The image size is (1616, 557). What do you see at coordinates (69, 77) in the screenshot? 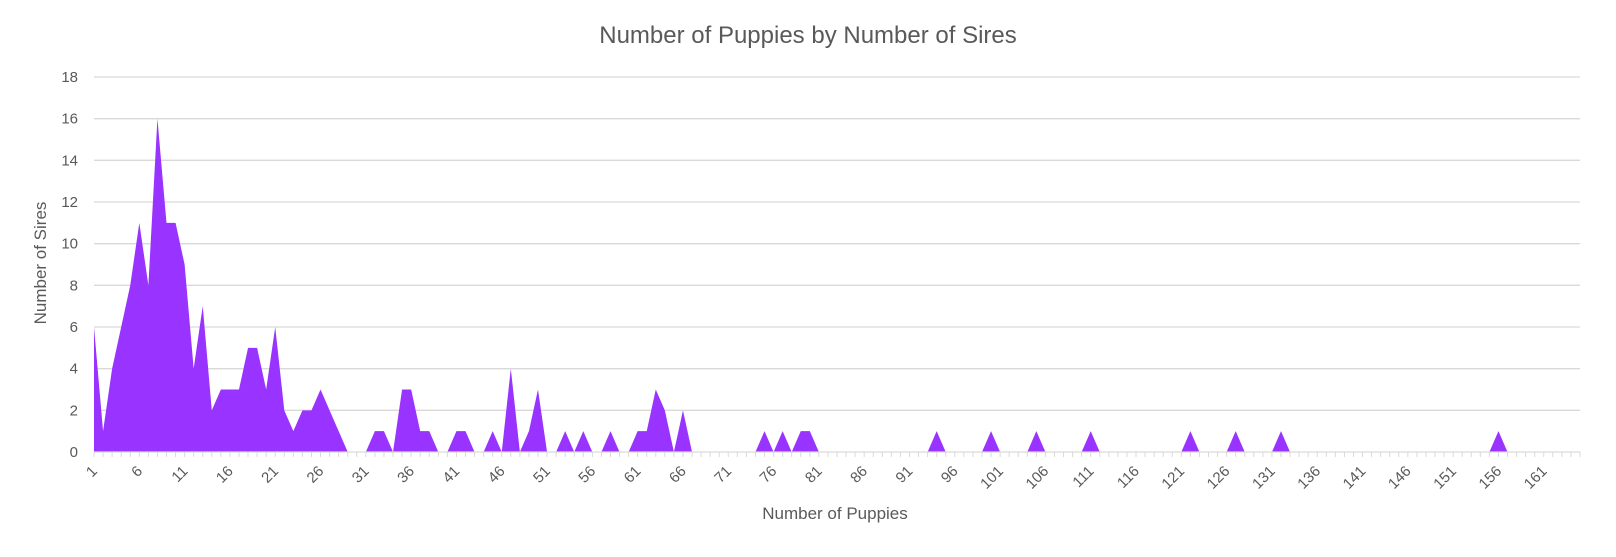
I see `y-tick-label: 18` at bounding box center [69, 77].